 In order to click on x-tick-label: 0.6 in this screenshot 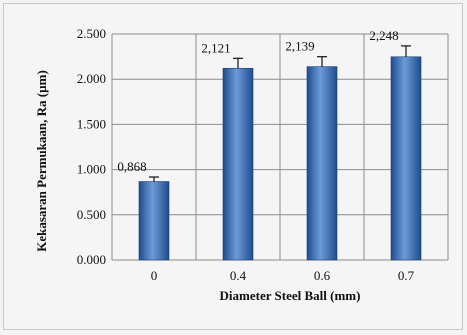, I will do `click(322, 275)`.